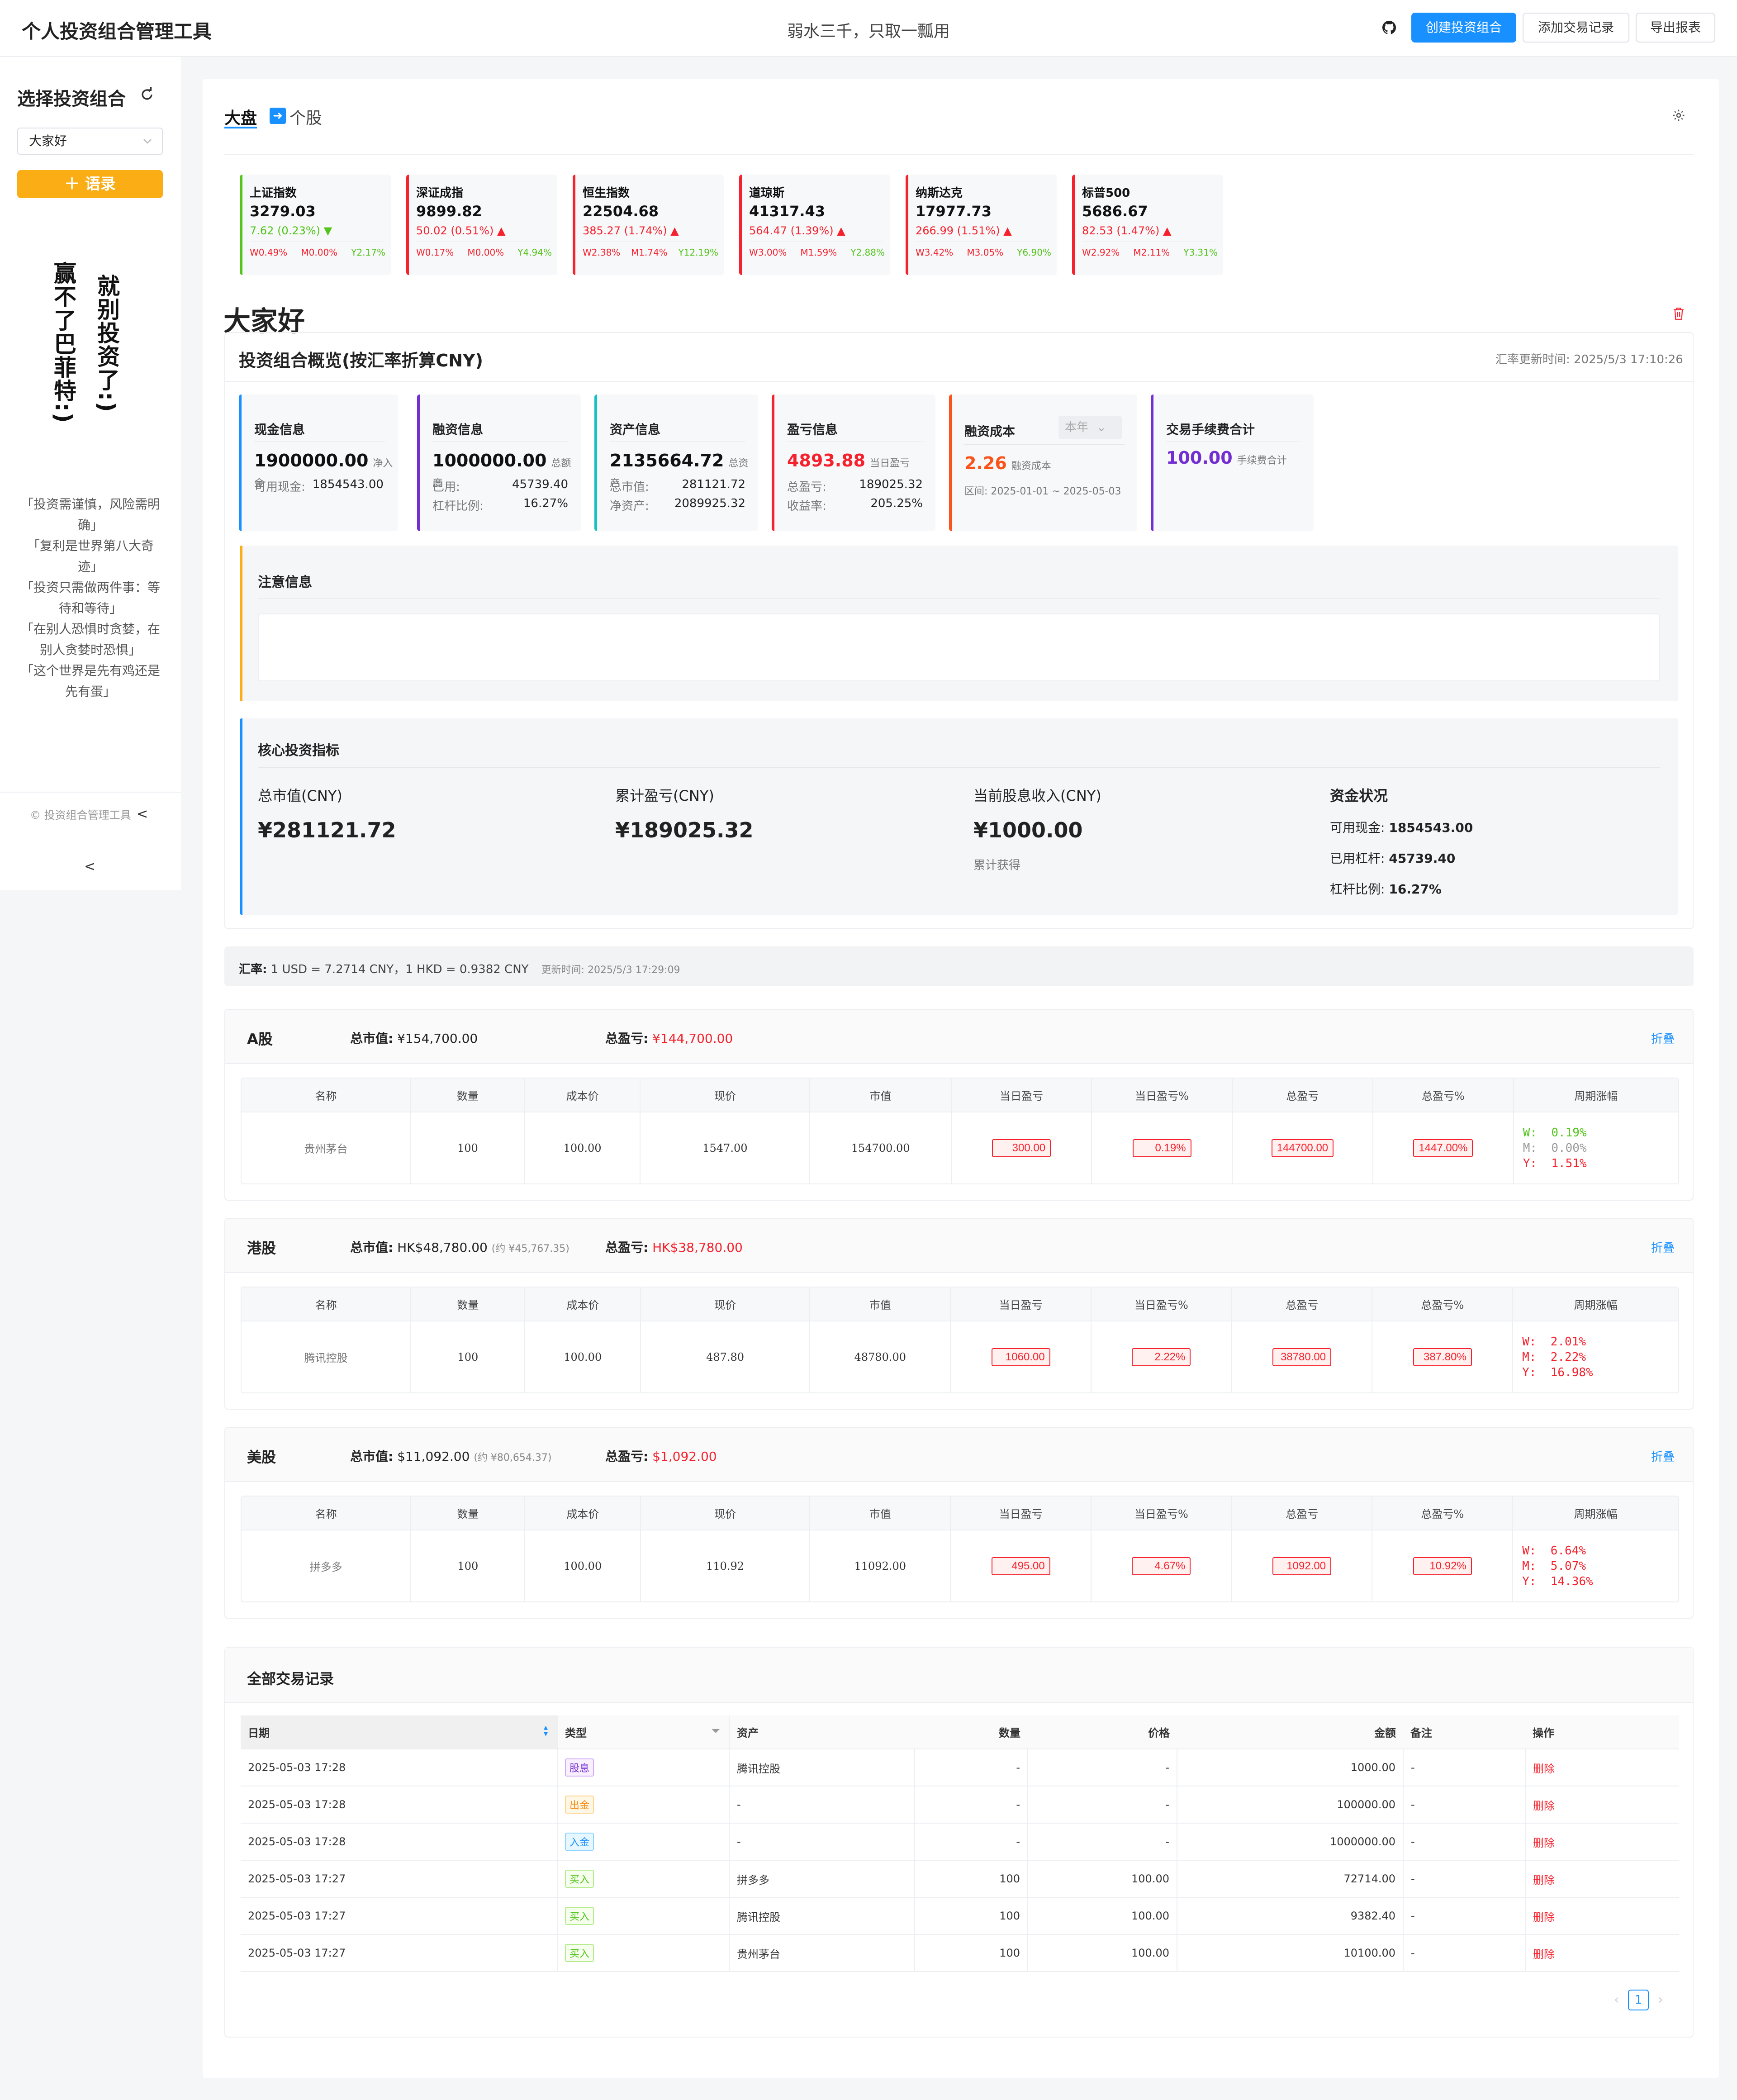  Describe the element at coordinates (1021, 1148) in the screenshot. I see `daily-pl-tag: 300.00` at that location.